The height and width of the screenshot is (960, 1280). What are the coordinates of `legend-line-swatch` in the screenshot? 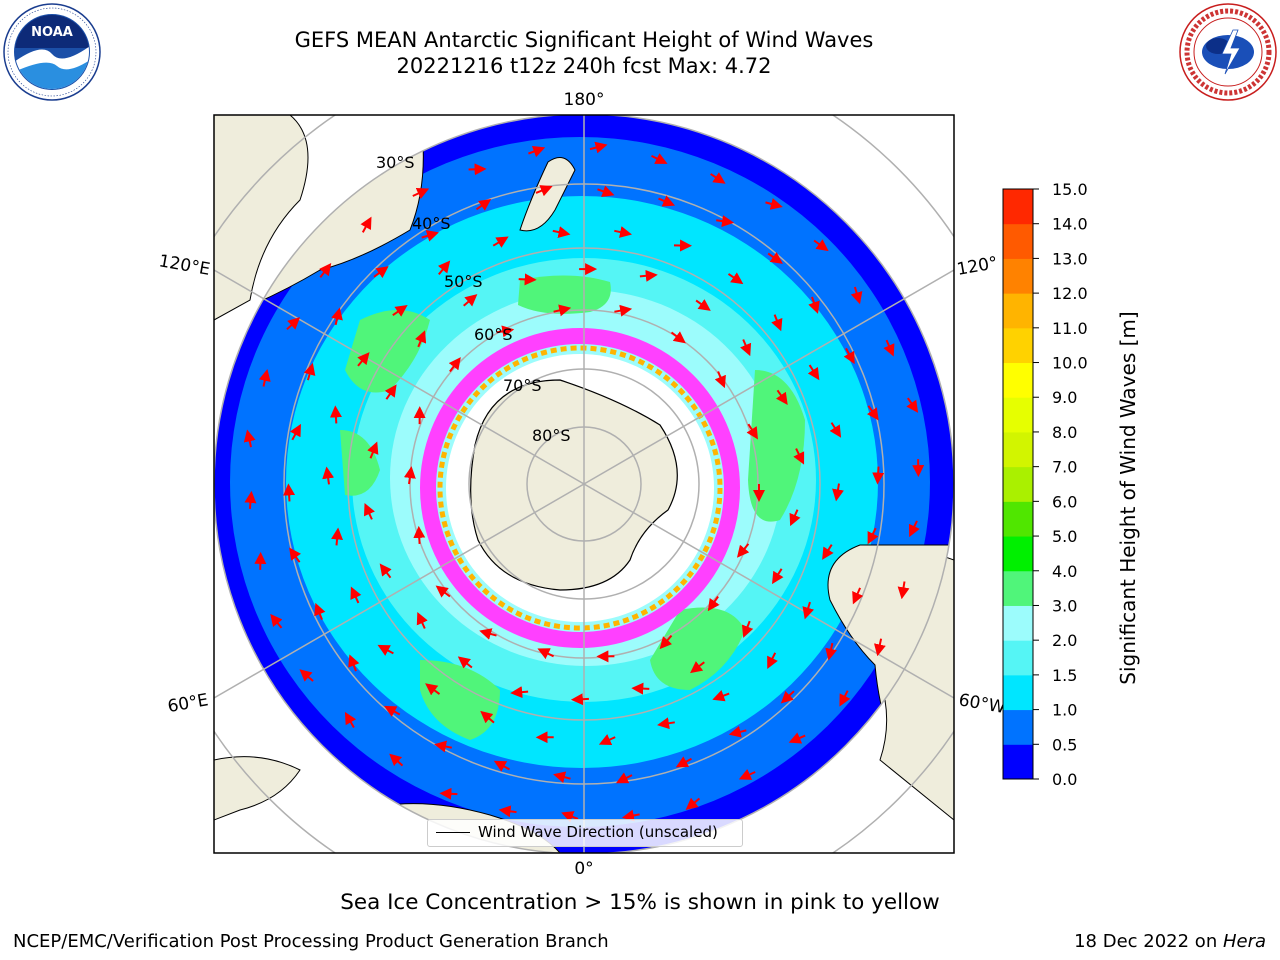 It's located at (453, 832).